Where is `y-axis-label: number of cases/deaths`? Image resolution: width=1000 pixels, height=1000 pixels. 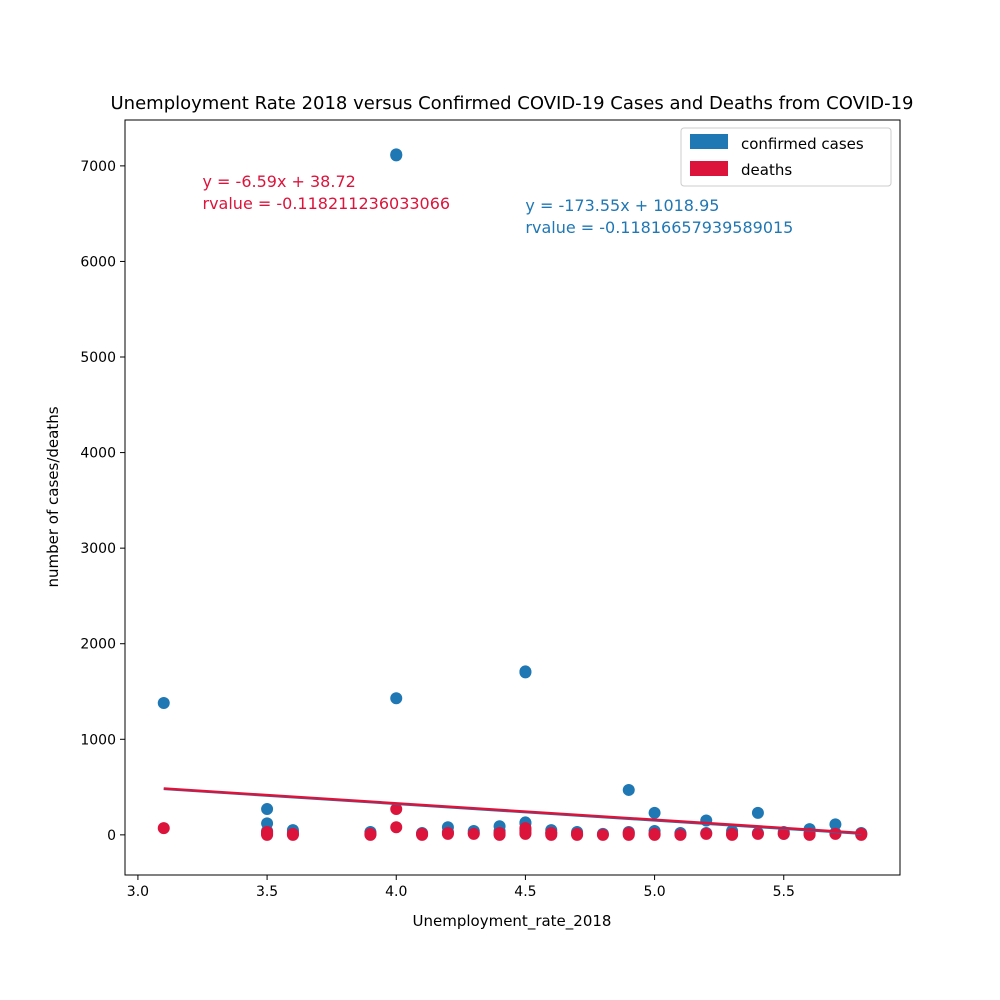 y-axis-label: number of cases/deaths is located at coordinates (53, 496).